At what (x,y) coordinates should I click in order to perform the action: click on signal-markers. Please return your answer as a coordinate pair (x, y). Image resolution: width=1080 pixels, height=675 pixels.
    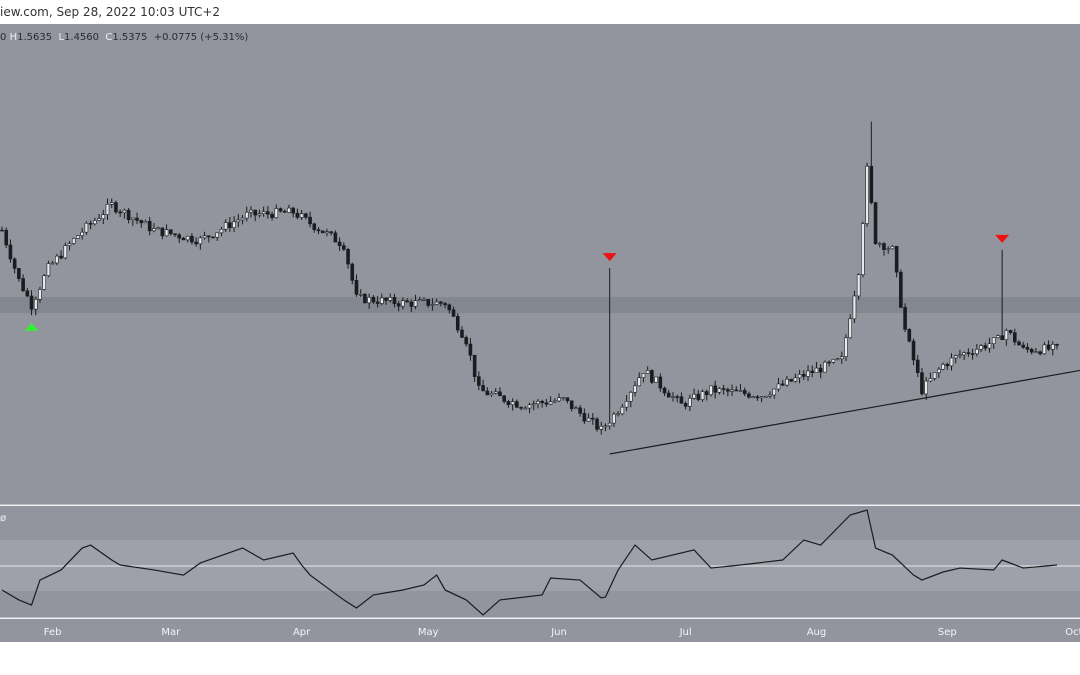
    Looking at the image, I should click on (517, 282).